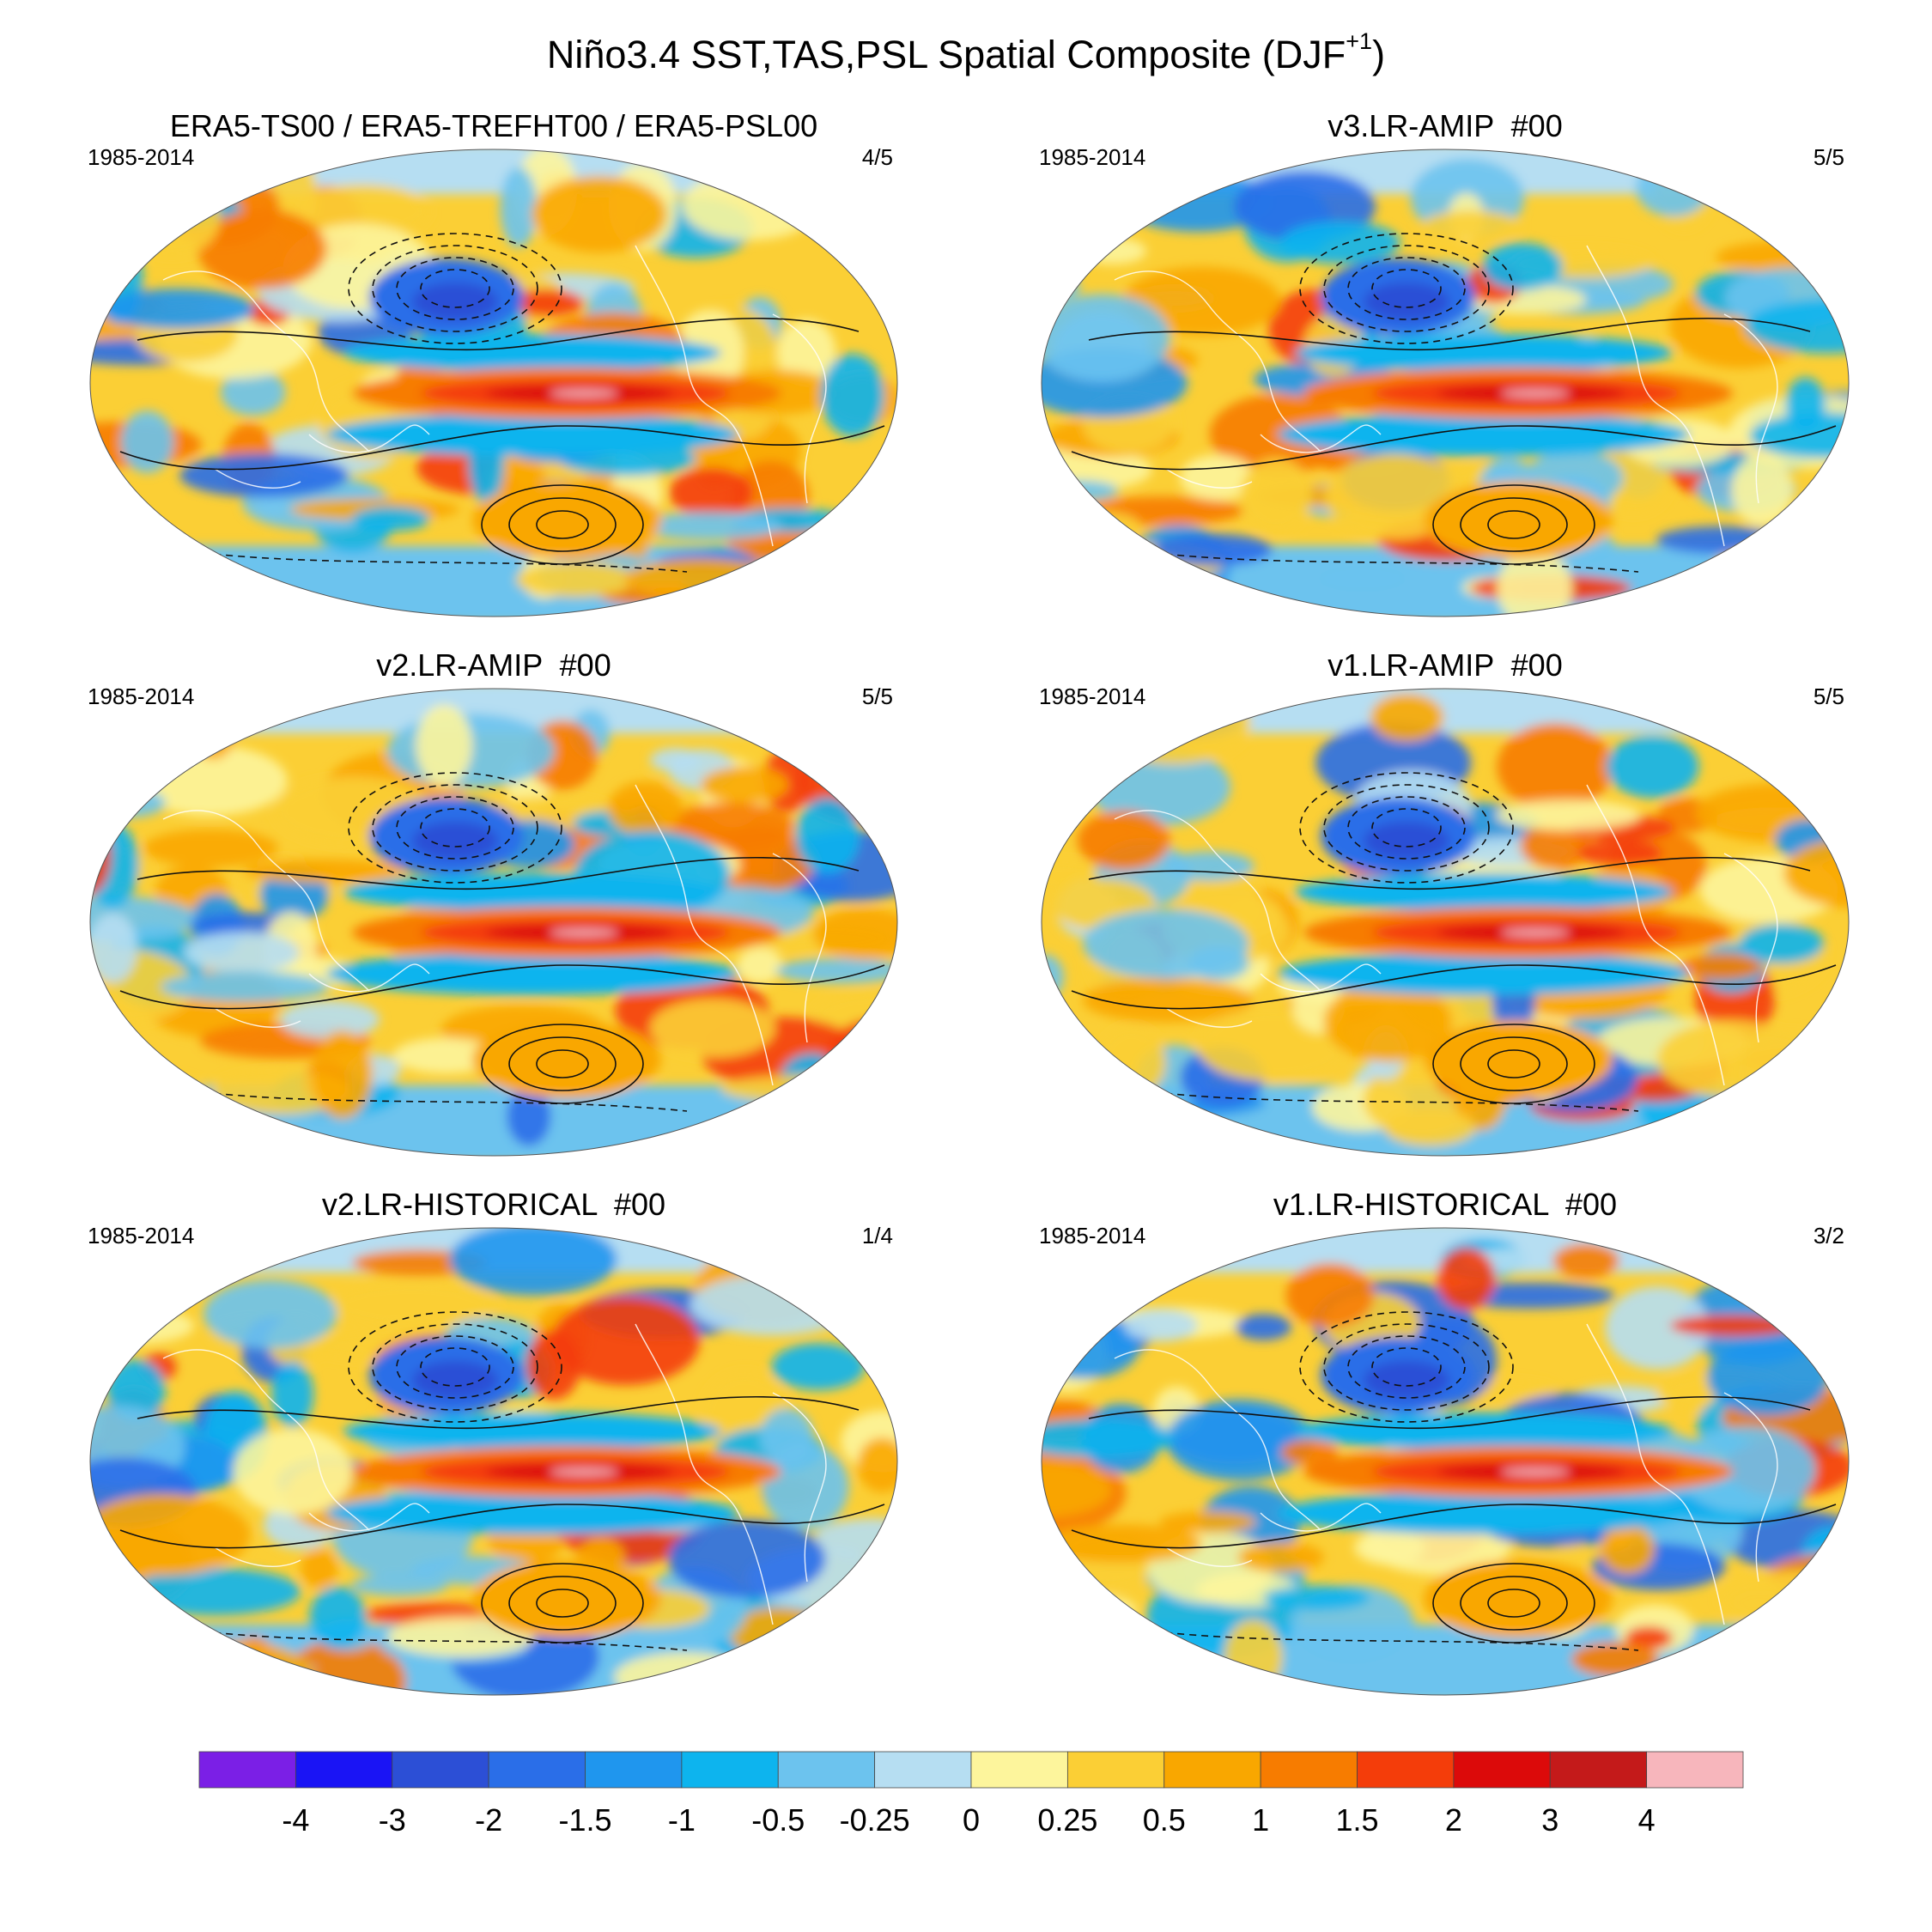  I want to click on panel-title: v1.LR-AMIP #00, so click(1445, 665).